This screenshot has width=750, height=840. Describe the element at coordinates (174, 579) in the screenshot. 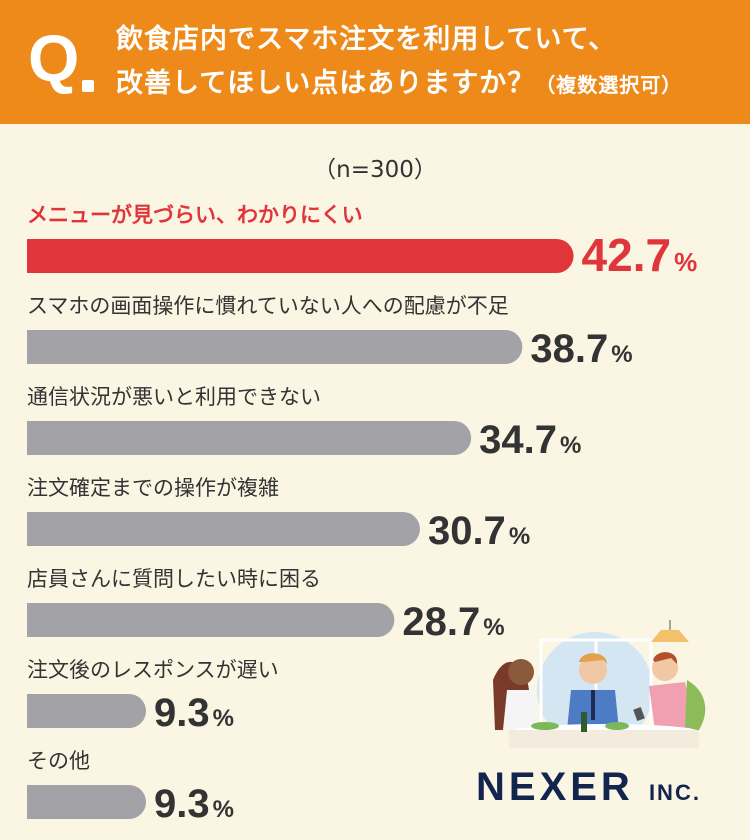

I see `category-label: 店員さんに質問したい時に困る` at that location.